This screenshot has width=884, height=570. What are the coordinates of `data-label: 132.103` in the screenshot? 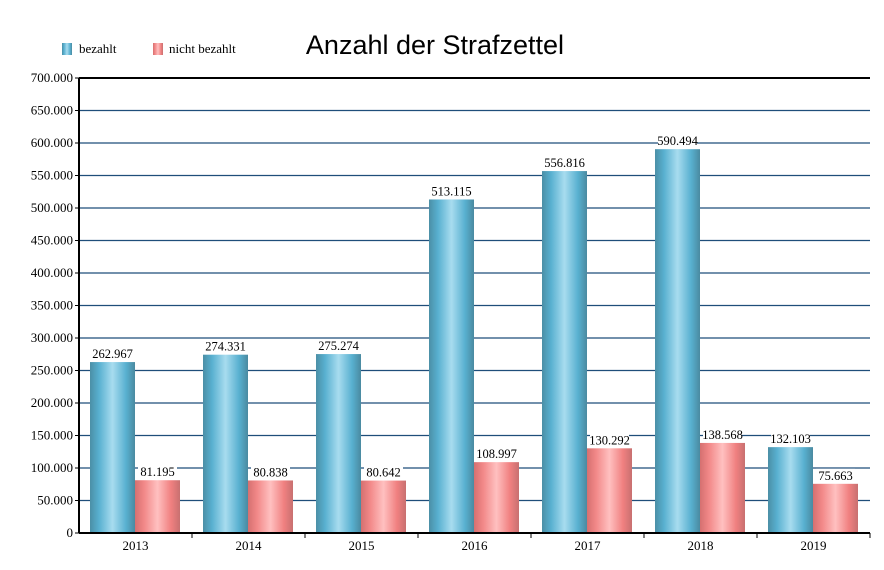 It's located at (790, 439).